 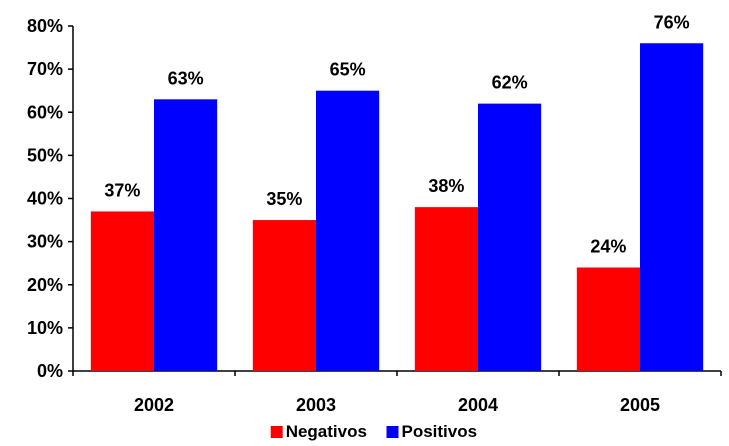 What do you see at coordinates (284, 199) in the screenshot?
I see `data-label: 35%` at bounding box center [284, 199].